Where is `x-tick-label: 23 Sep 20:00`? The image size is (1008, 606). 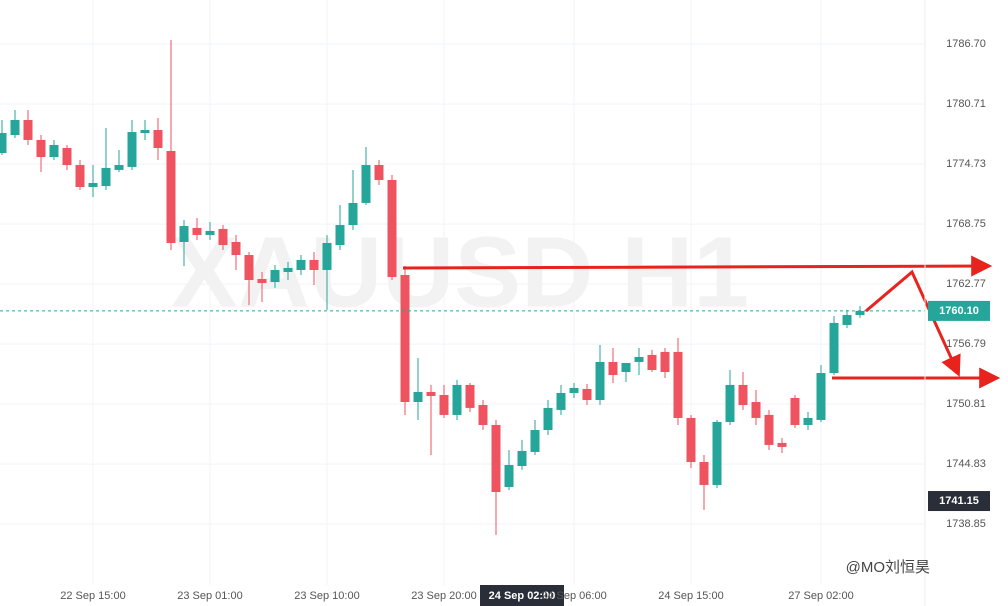 x-tick-label: 23 Sep 20:00 is located at coordinates (443, 596).